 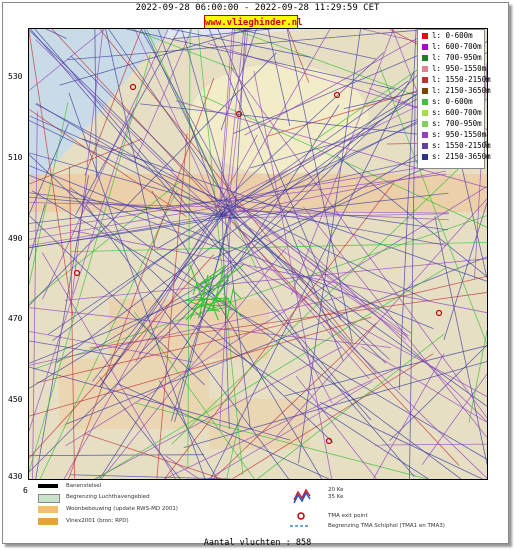 I want to click on vinex-label: Vinex2001 (bron: RPD), so click(x=97, y=521).